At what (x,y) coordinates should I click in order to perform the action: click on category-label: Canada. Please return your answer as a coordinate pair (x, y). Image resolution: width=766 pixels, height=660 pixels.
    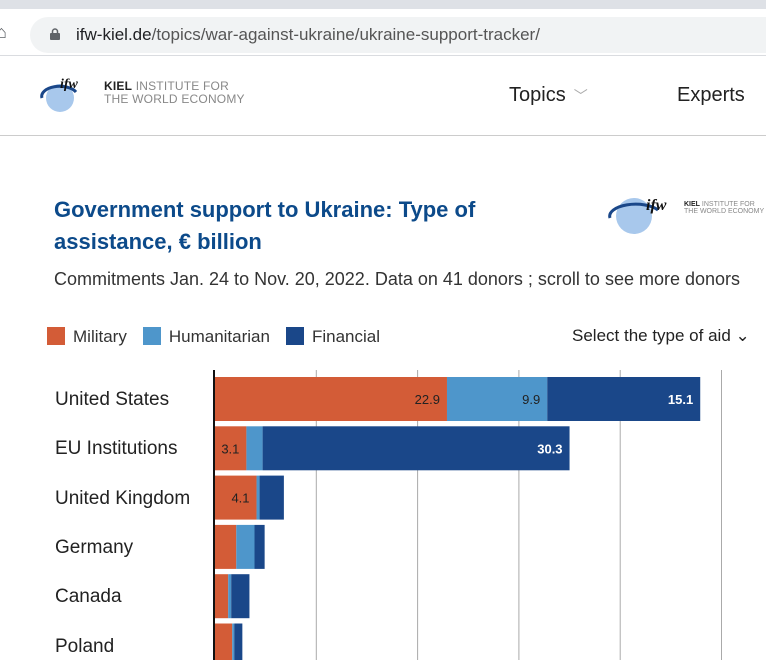
    Looking at the image, I should click on (88, 597).